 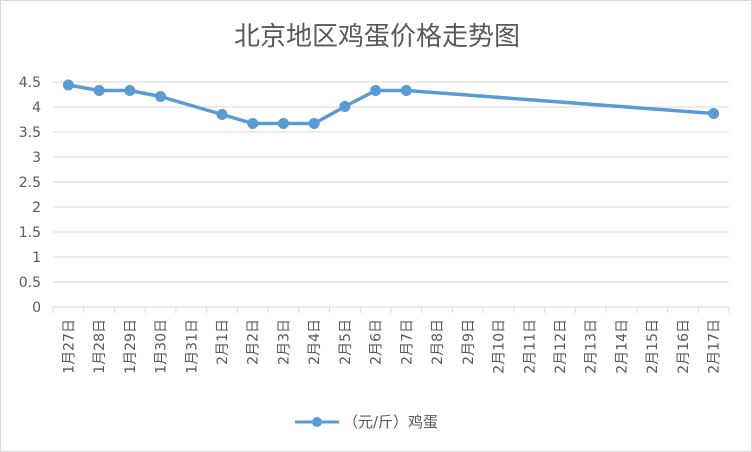 What do you see at coordinates (30, 183) in the screenshot?
I see `y-tick-label: 2.5` at bounding box center [30, 183].